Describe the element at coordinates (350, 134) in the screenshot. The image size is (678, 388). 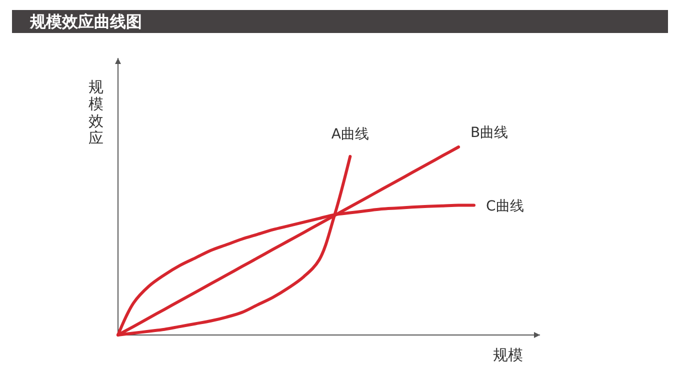
I see `series-label: A曲线` at that location.